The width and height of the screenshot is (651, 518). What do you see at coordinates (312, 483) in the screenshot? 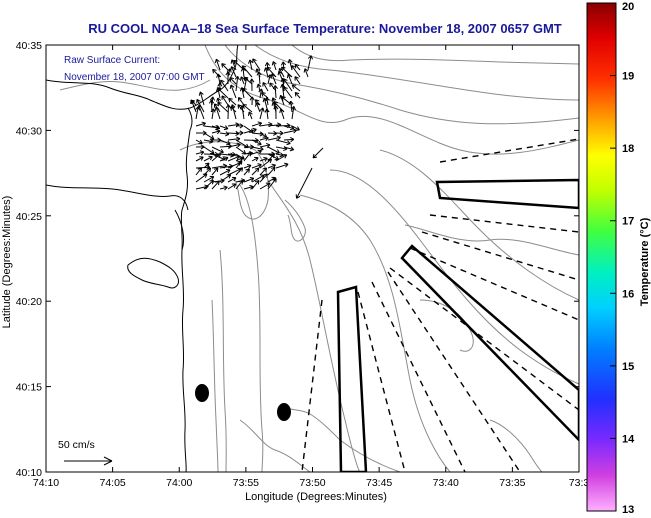
I see `x-tick-label: 73:50` at bounding box center [312, 483].